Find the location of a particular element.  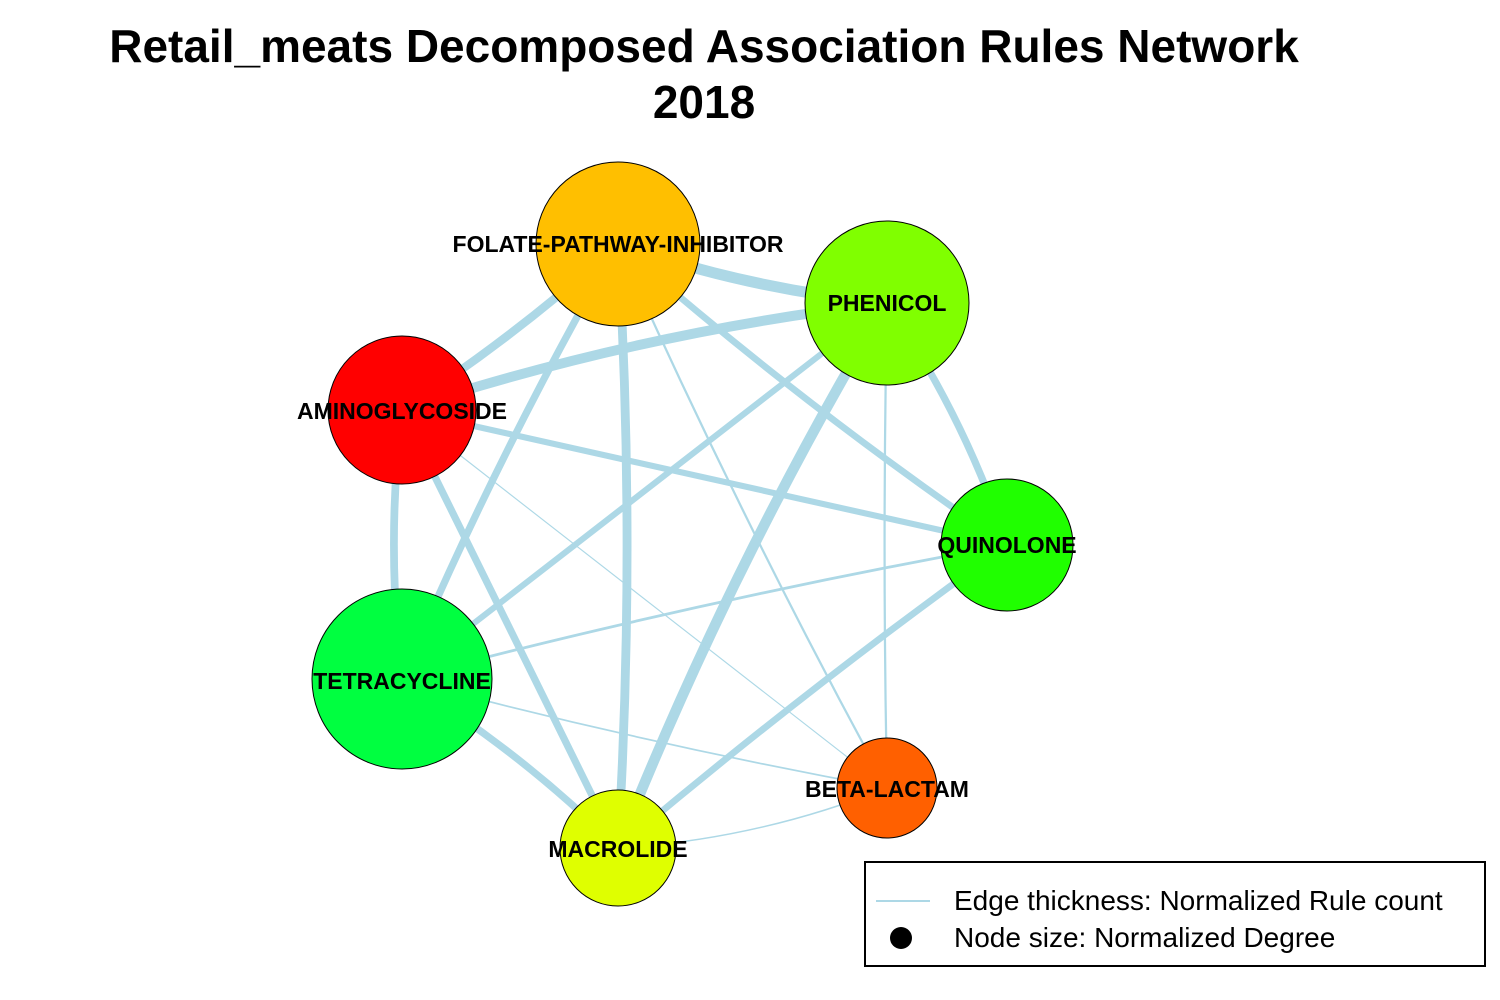

node-phenicol is located at coordinates (887, 303).